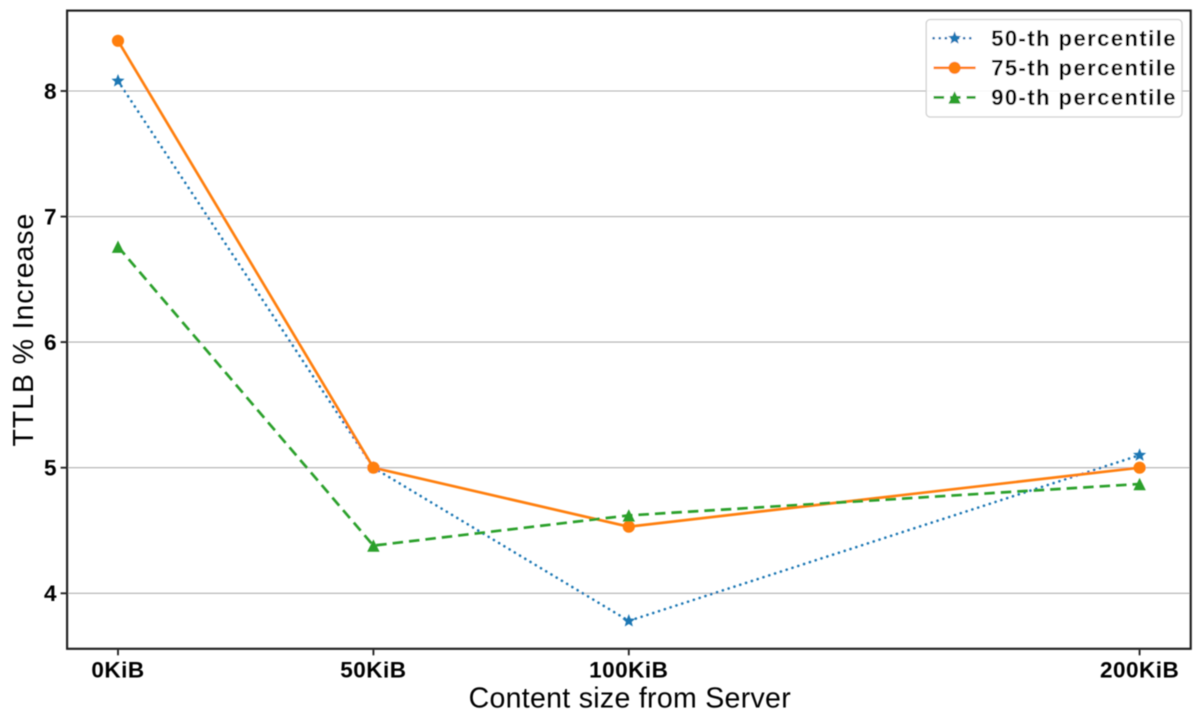  Describe the element at coordinates (1139, 670) in the screenshot. I see `svg-text: 200KiB` at that location.